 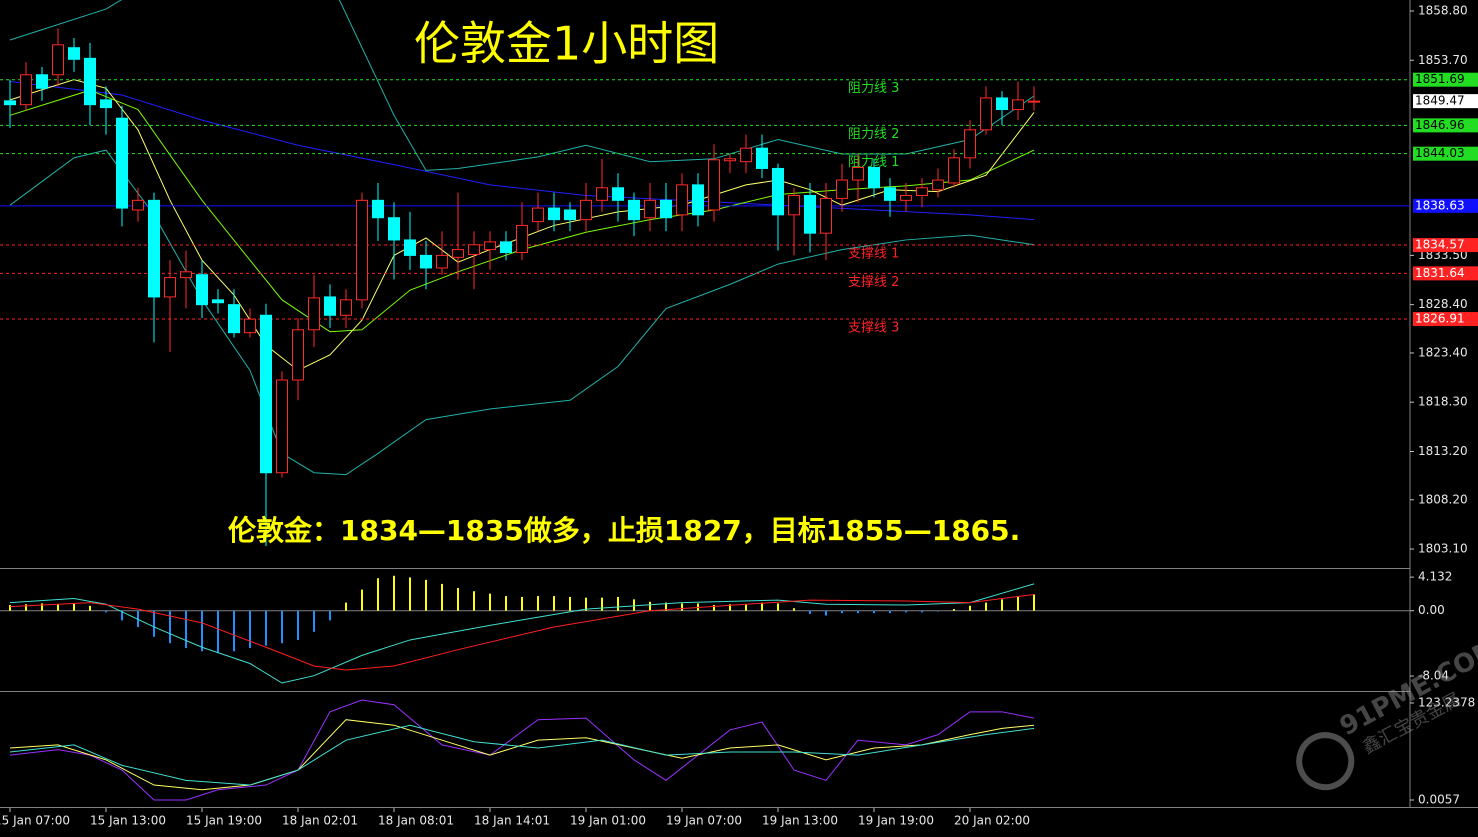 I want to click on level-name: 阻力线 2, so click(x=873, y=134).